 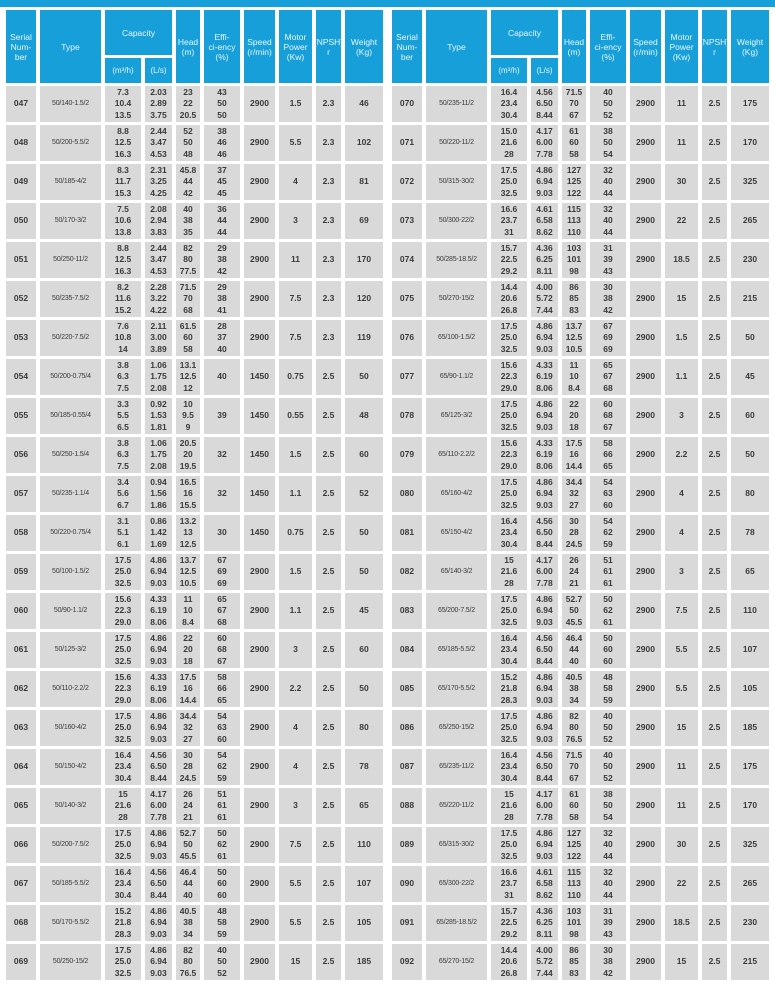 What do you see at coordinates (222, 377) in the screenshot?
I see `cell-efficiency: 40` at bounding box center [222, 377].